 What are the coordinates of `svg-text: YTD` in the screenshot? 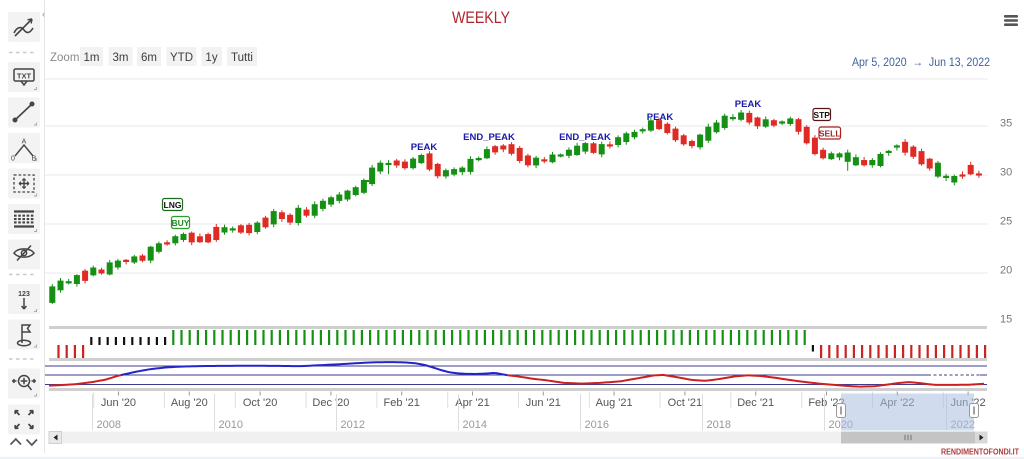 It's located at (181, 58).